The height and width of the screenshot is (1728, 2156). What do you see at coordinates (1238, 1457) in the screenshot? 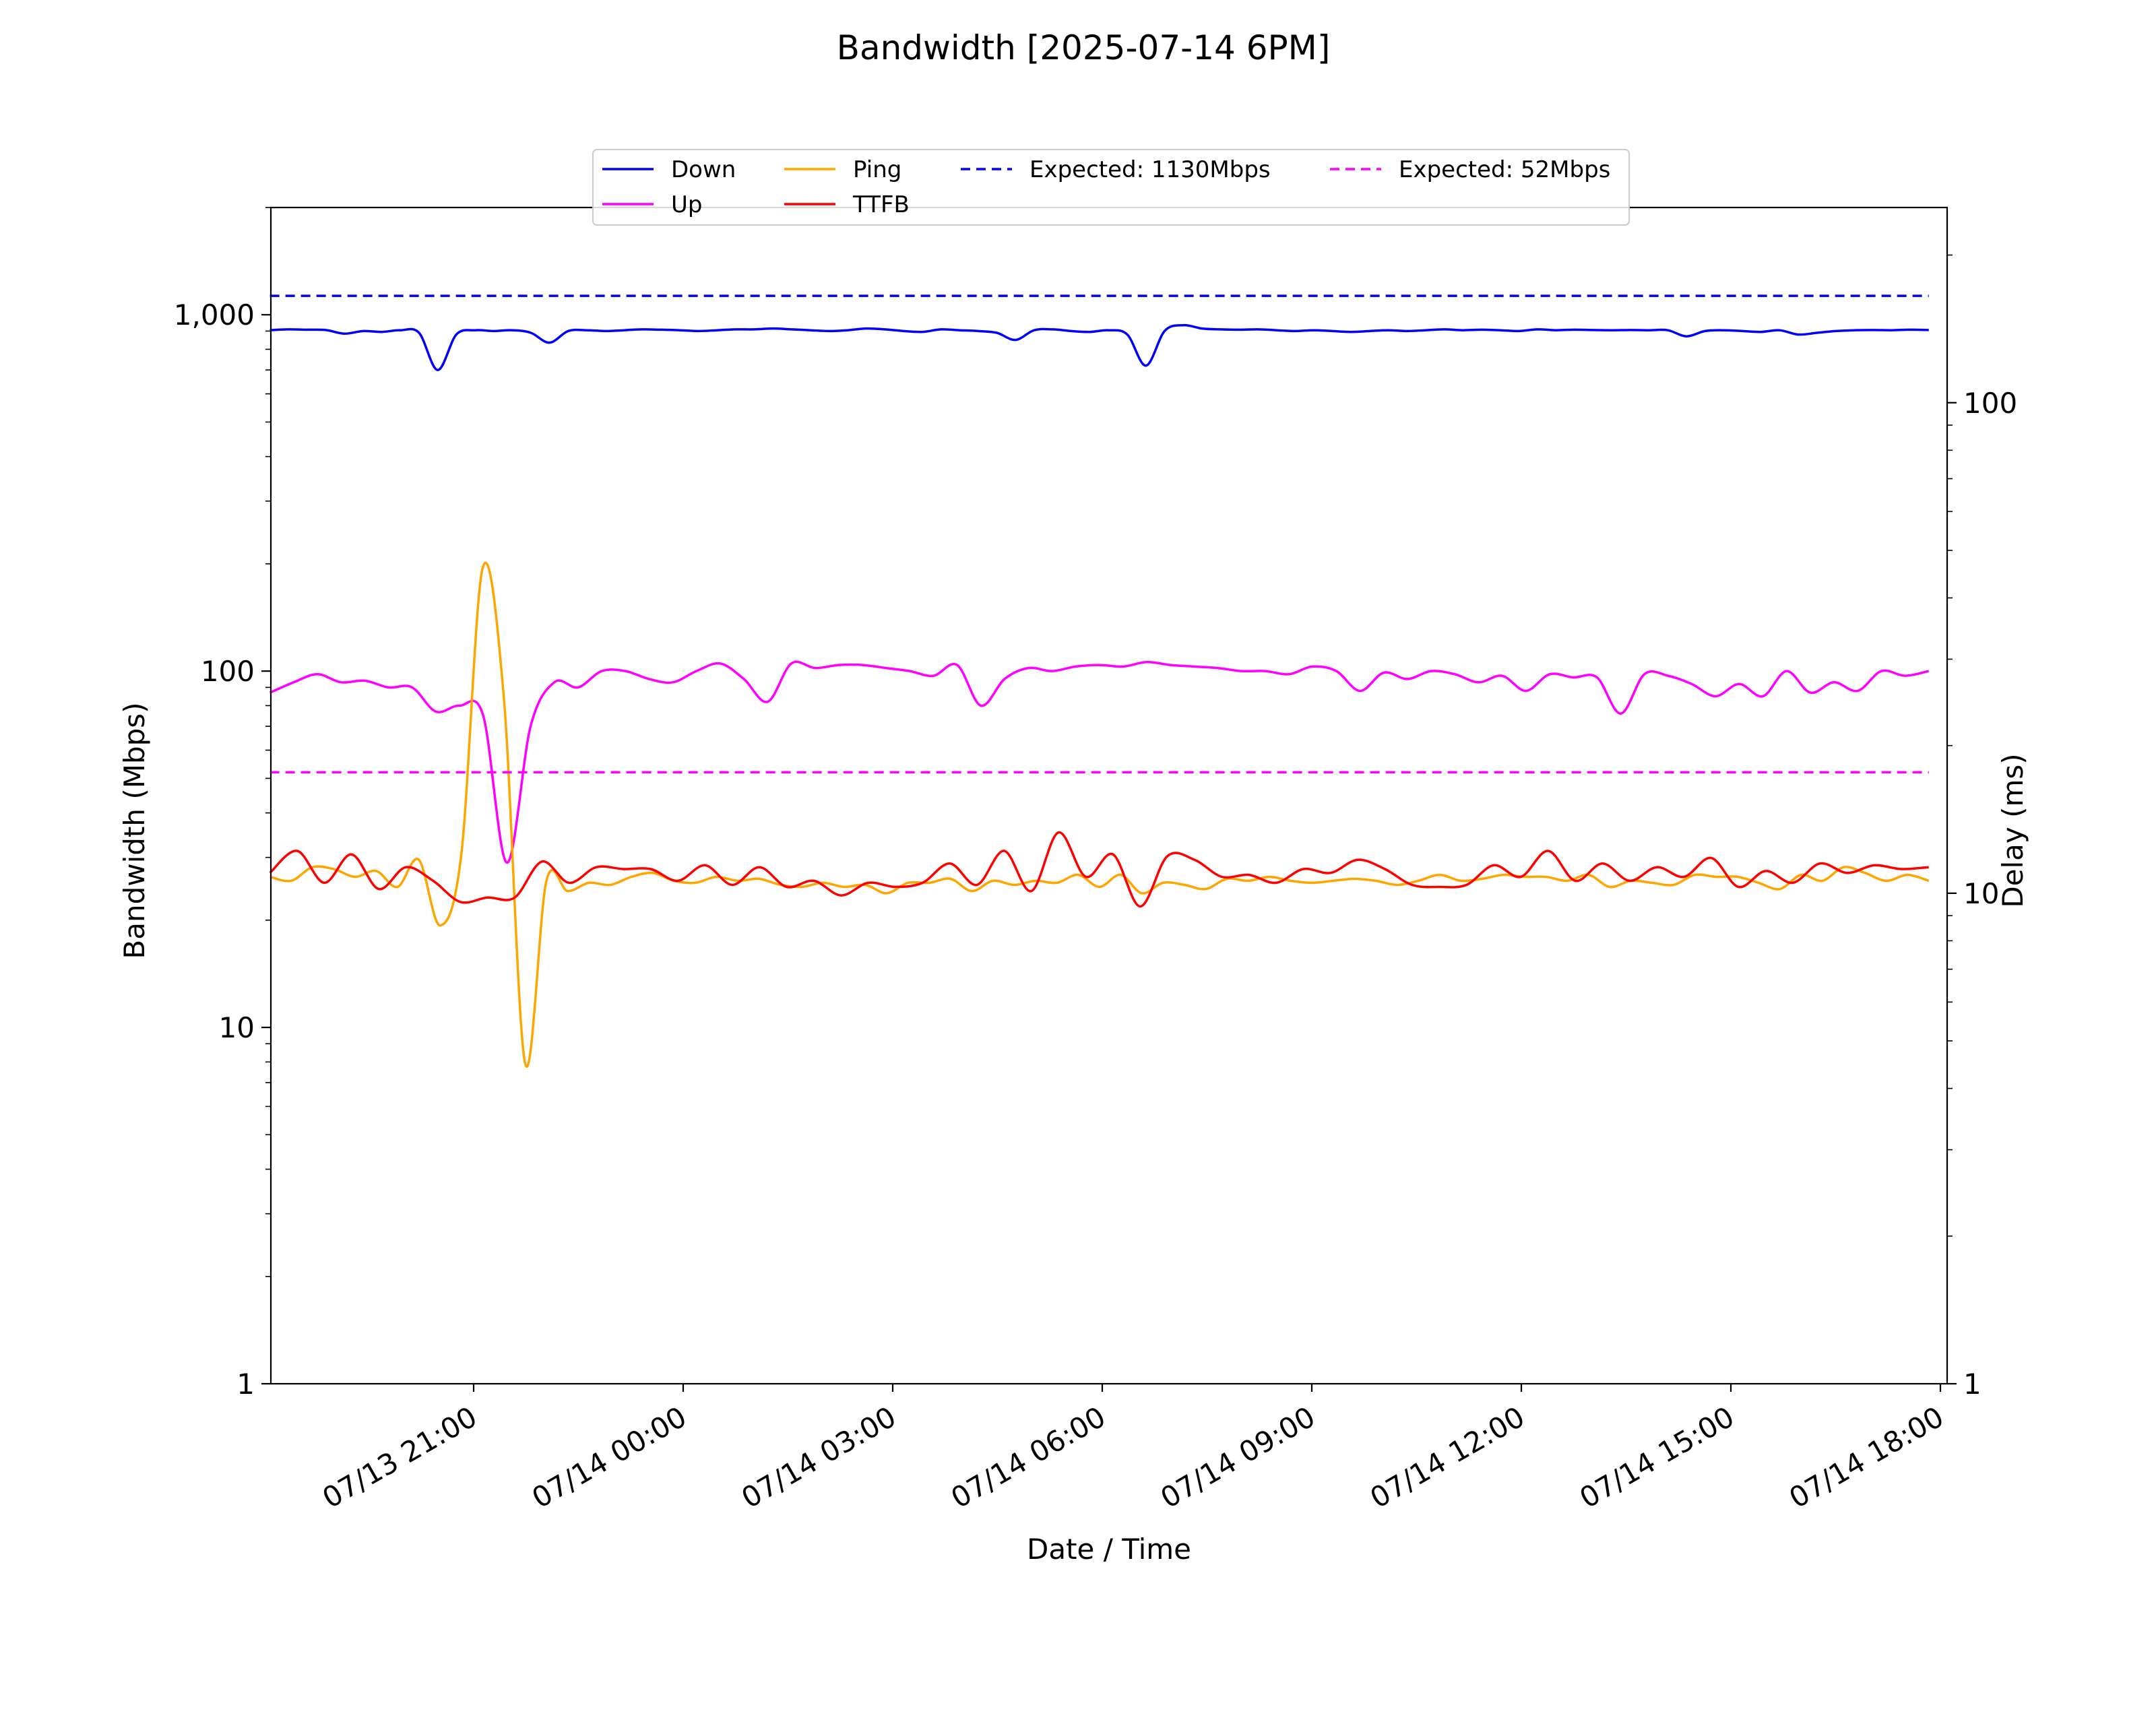
I see `x-tick-label: 07/14 09:00` at bounding box center [1238, 1457].